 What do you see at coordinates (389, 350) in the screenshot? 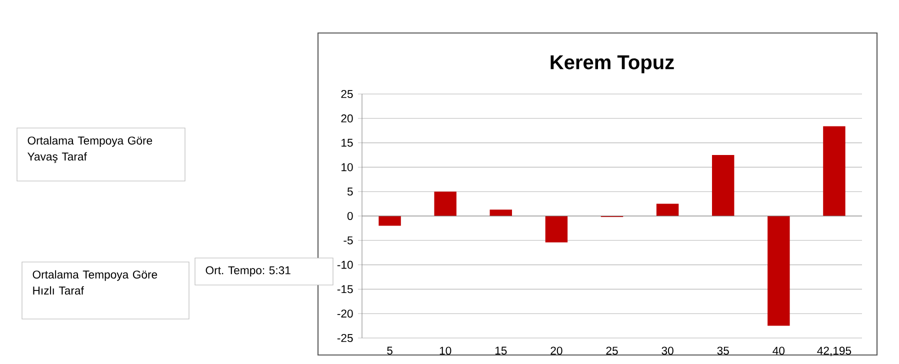
I see `x-tick-label: 5` at bounding box center [389, 350].